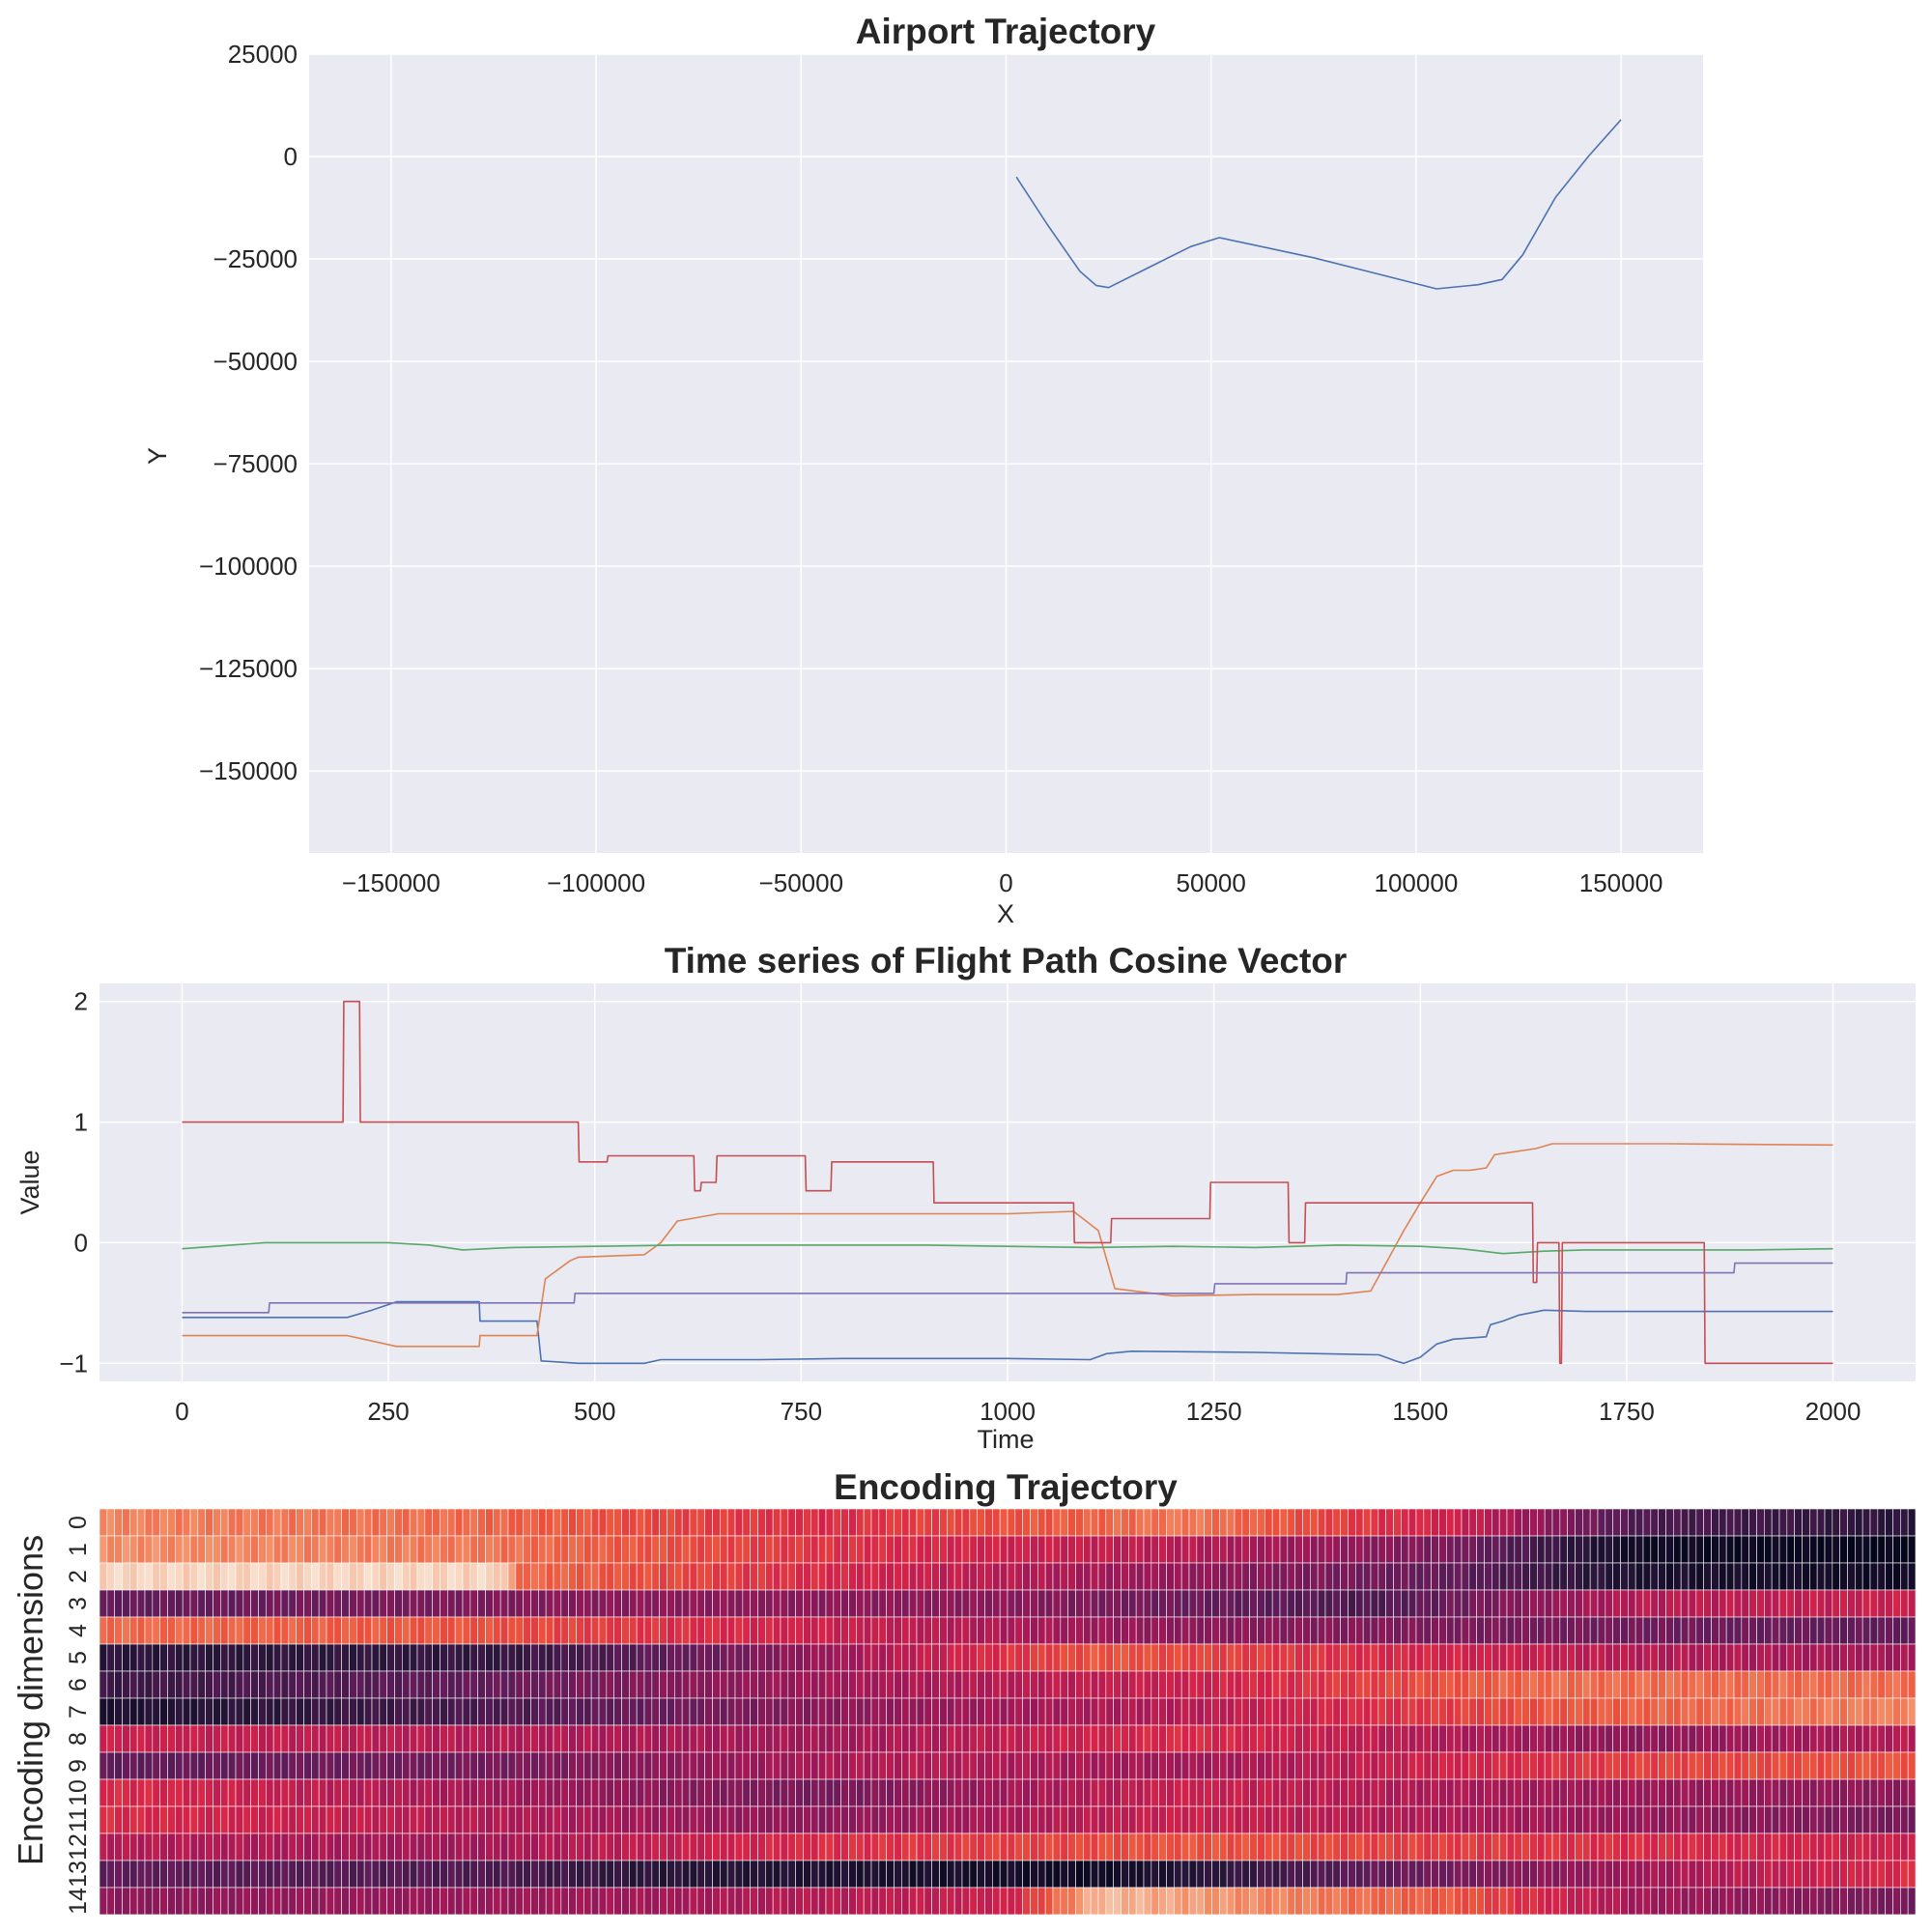 The image size is (1932, 1932). I want to click on row-tick-label: 6, so click(78, 1684).